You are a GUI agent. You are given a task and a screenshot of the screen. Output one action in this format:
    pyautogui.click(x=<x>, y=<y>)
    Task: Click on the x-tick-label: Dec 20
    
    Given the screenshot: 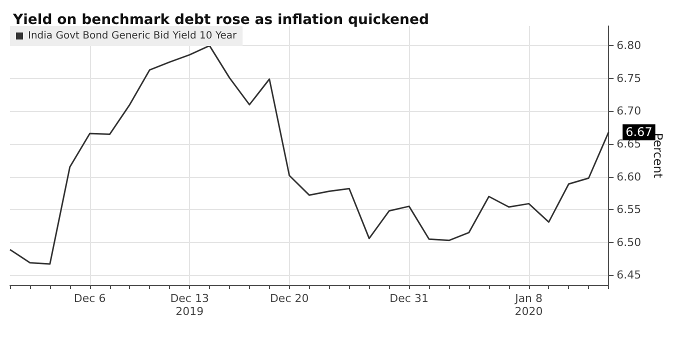 What is the action you would take?
    pyautogui.click(x=289, y=298)
    